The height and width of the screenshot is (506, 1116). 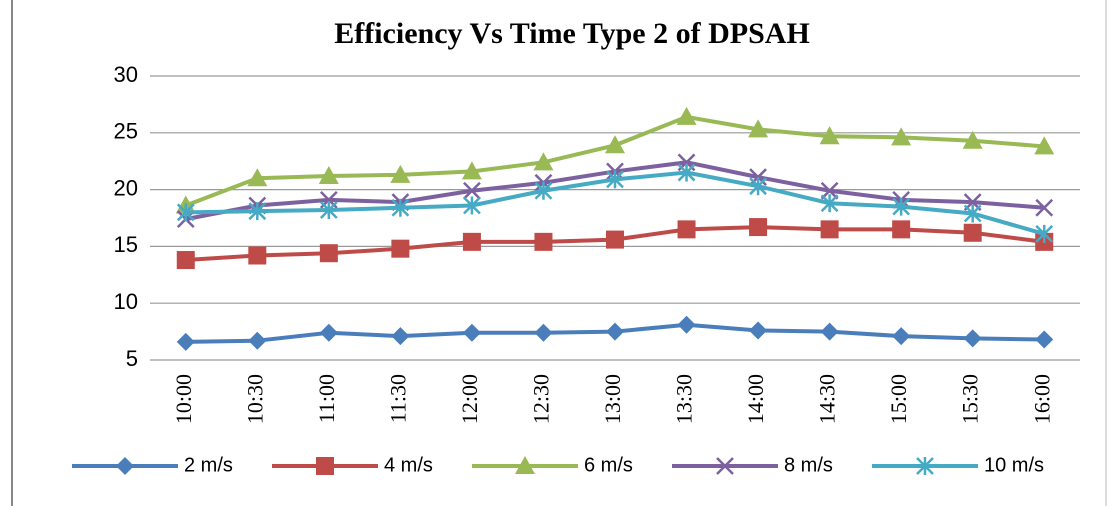 I want to click on x-tick-label: 11:30, so click(x=397, y=398).